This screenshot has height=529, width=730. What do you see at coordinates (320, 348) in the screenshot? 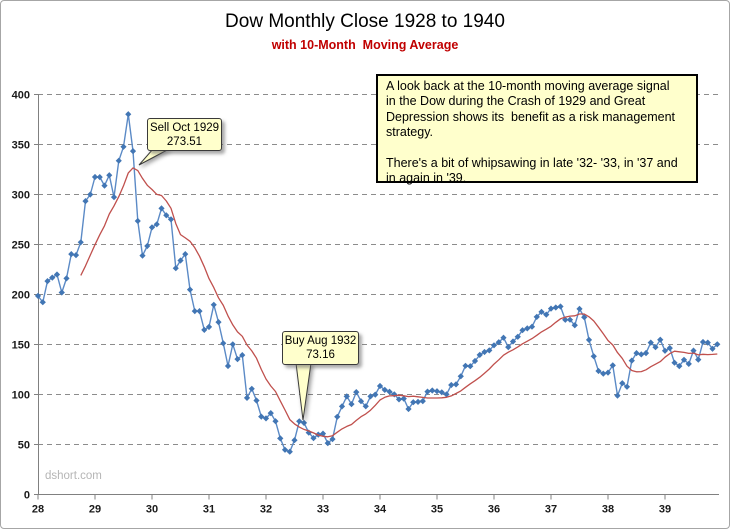
I see `buy-annotation-callout: Buy Aug 1932 73.16` at bounding box center [320, 348].